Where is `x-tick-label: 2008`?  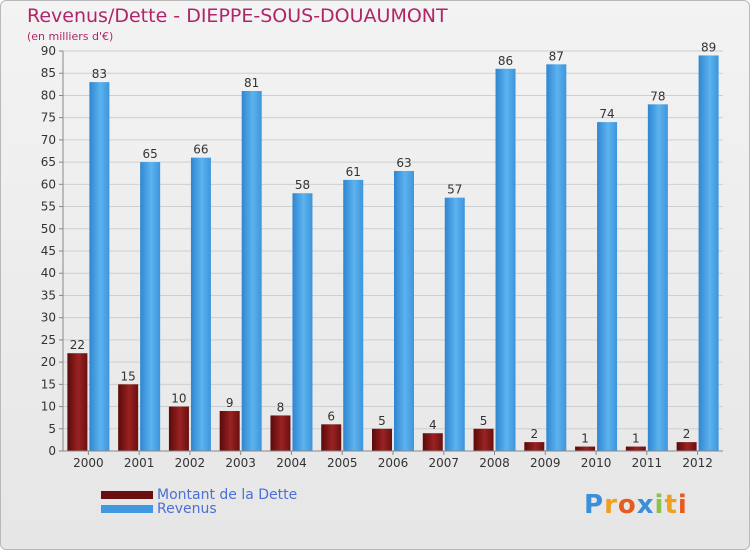 x-tick-label: 2008 is located at coordinates (494, 463).